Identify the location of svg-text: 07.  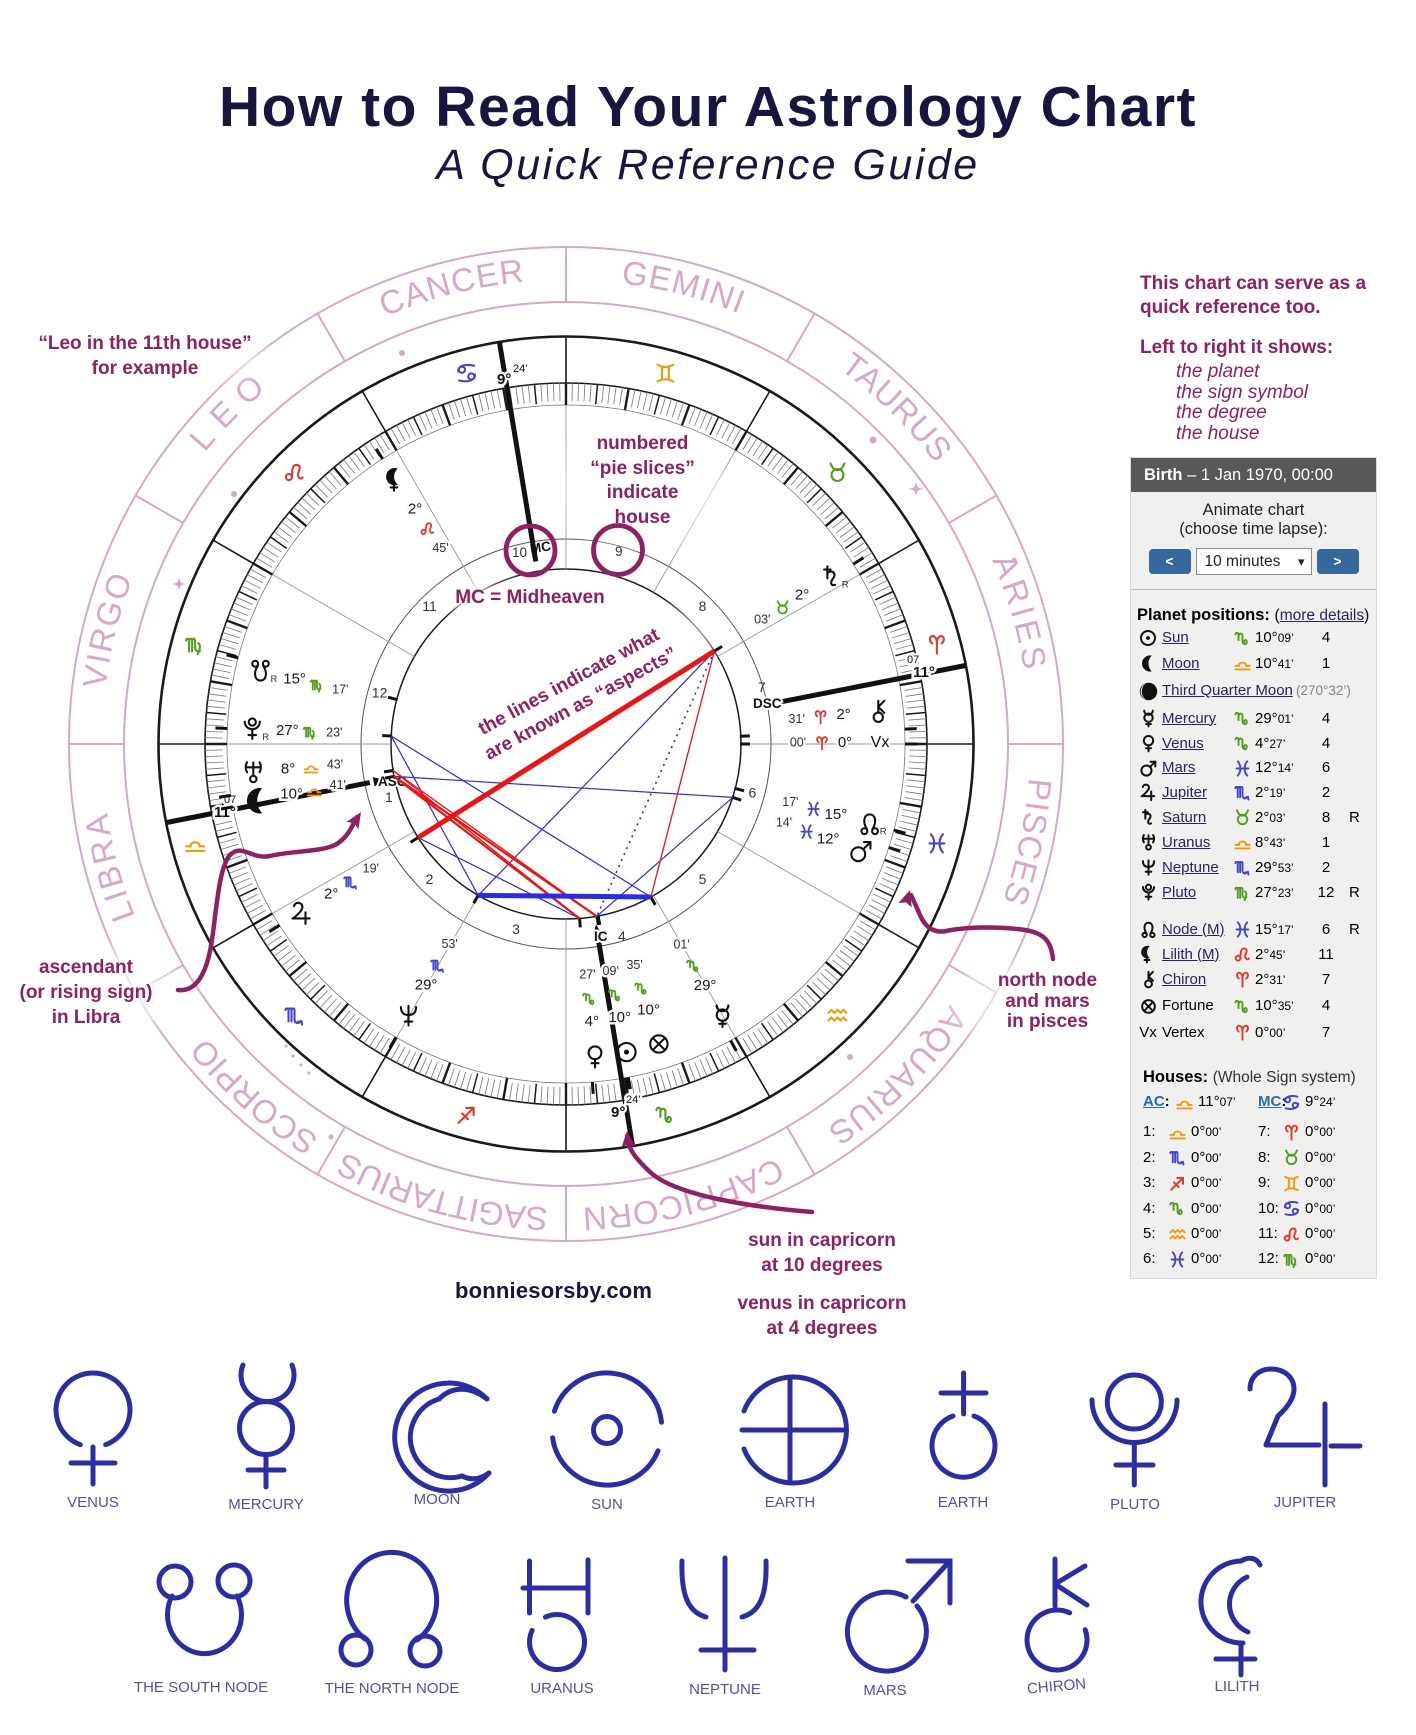
(913, 660).